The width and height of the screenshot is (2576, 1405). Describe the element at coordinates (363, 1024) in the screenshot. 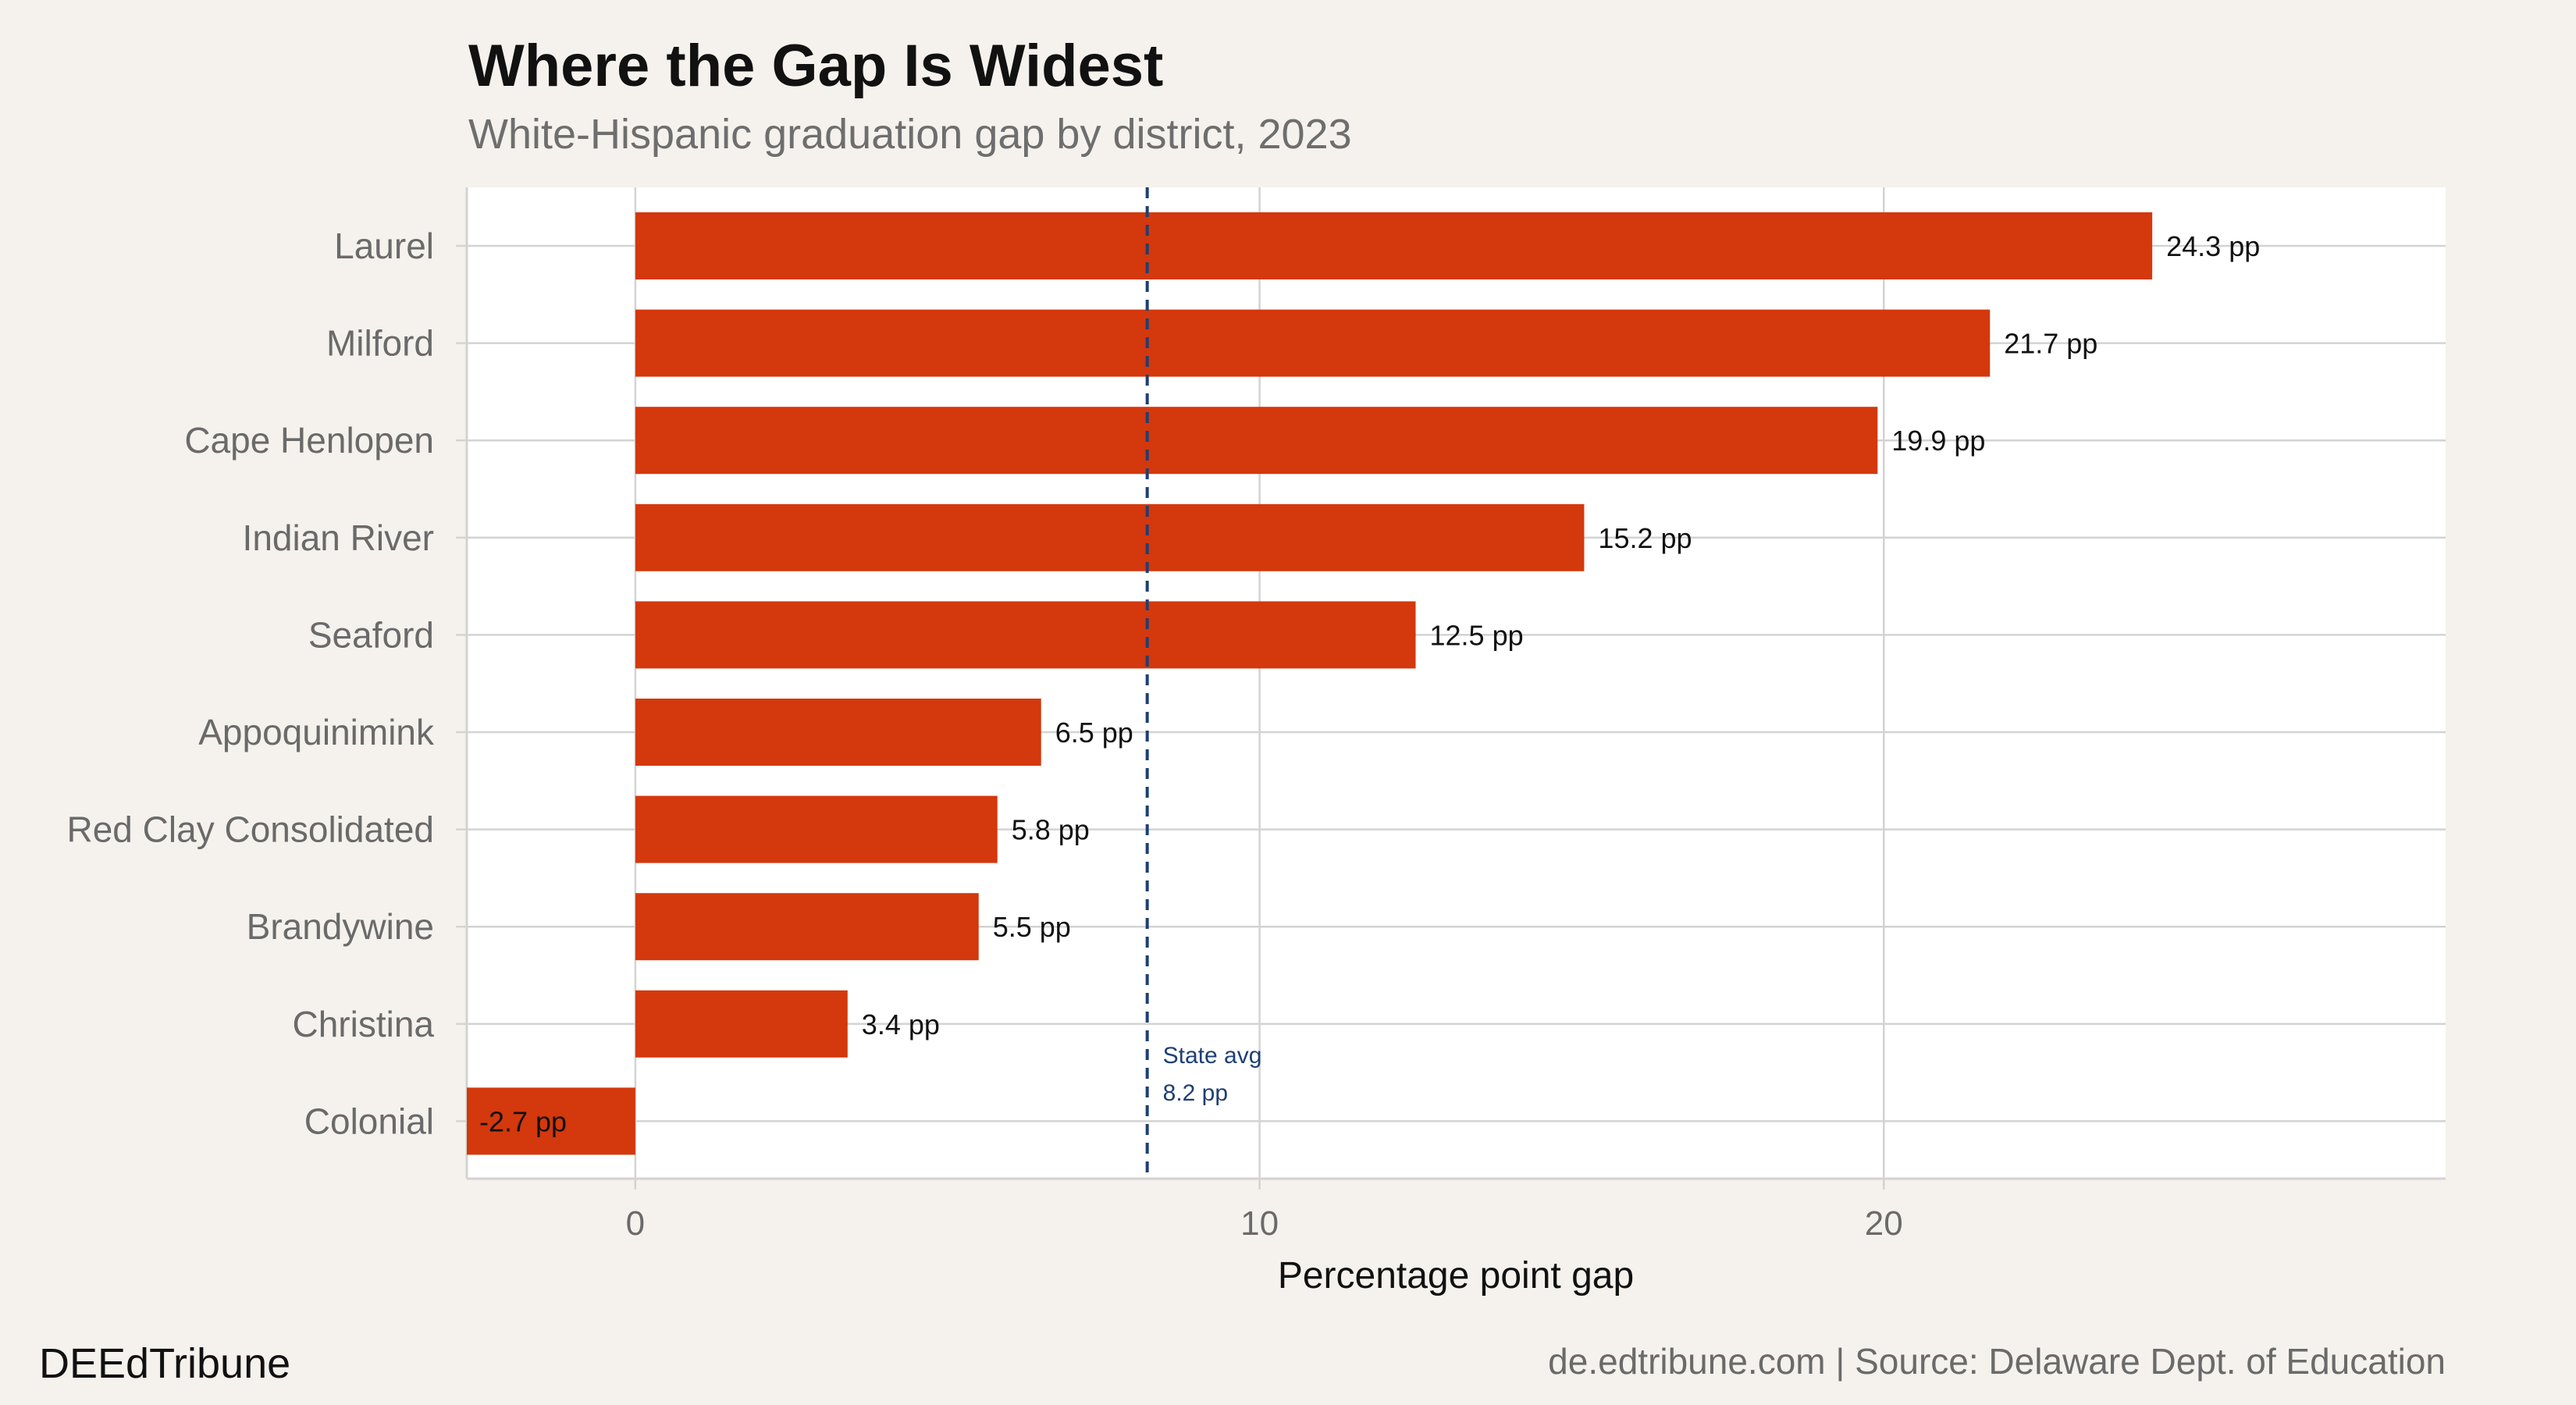

I see `category-label: Christina` at that location.